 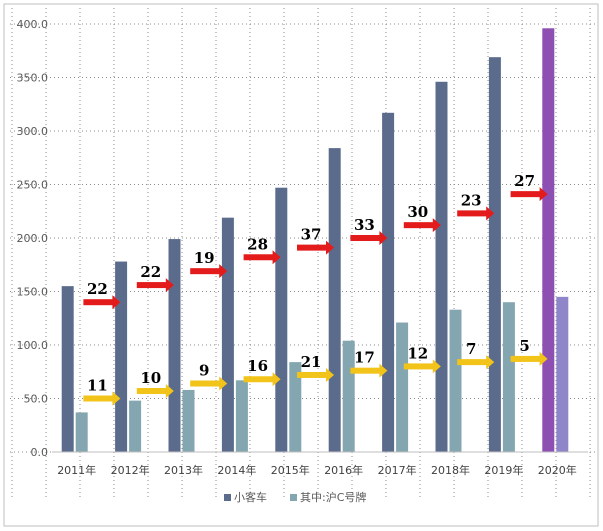 I want to click on yellow-arrow-label: 16, so click(x=257, y=366).